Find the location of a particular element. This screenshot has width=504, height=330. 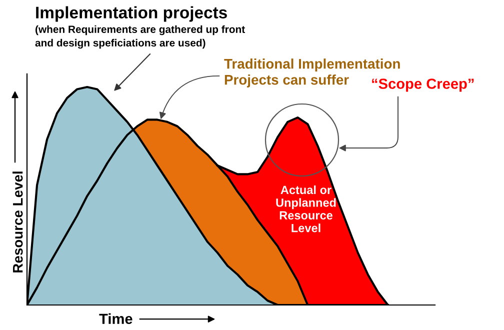

x-axis-title: Time is located at coordinates (115, 318).